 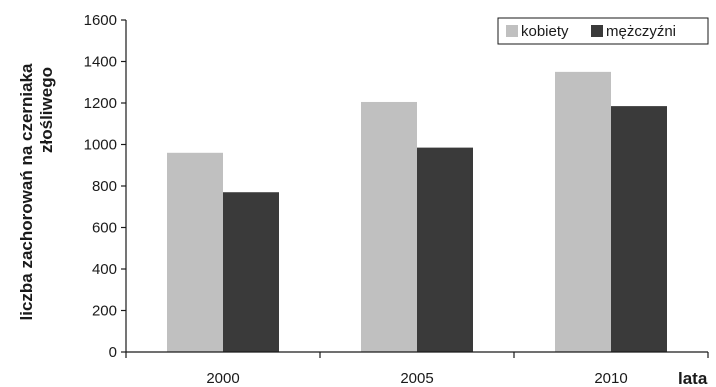 What do you see at coordinates (251, 272) in the screenshot?
I see `bar-mężczyźni-2000` at bounding box center [251, 272].